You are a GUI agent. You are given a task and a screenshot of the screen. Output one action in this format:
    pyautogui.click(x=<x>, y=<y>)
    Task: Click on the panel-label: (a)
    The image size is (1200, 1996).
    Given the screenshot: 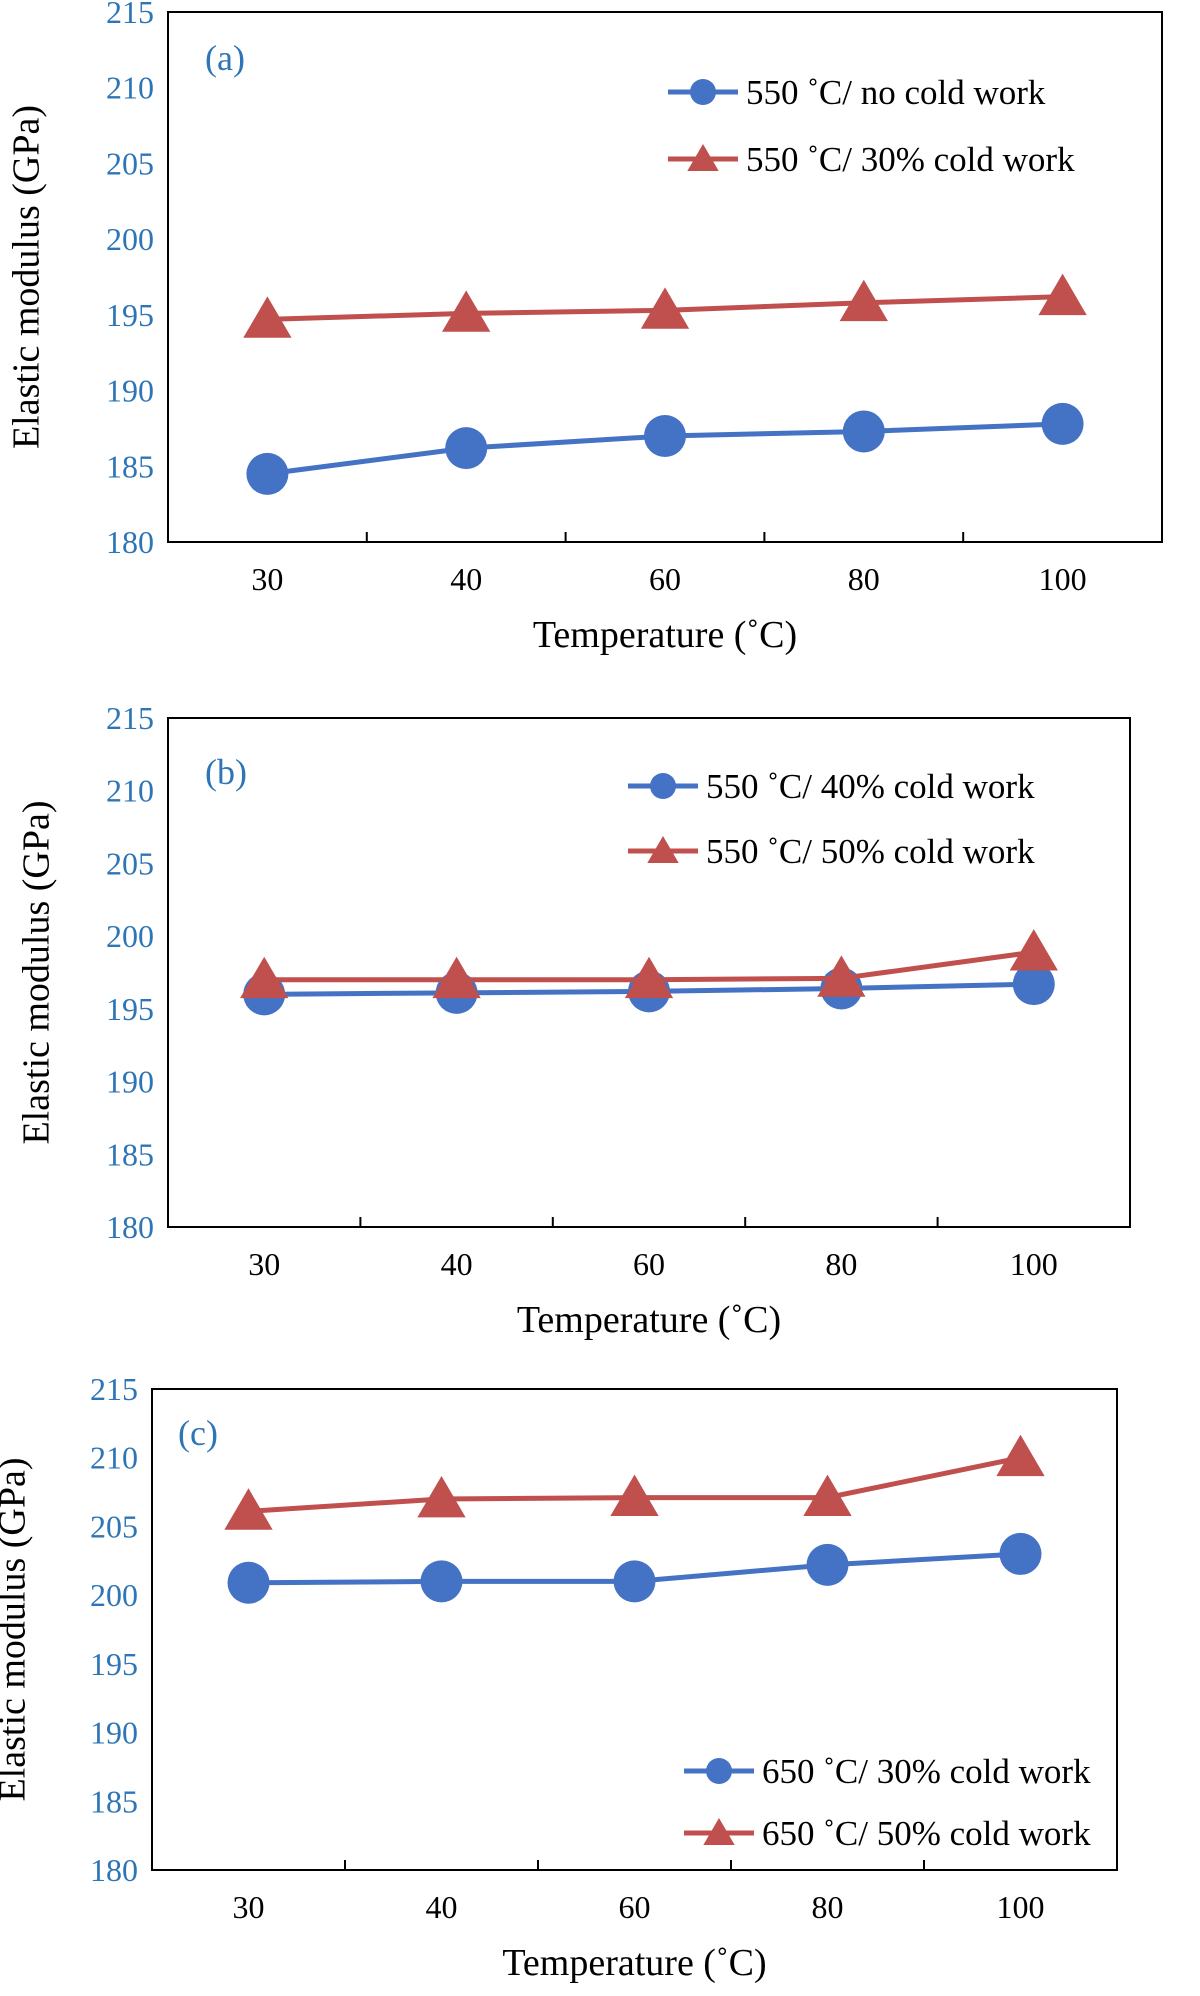 What is the action you would take?
    pyautogui.click(x=225, y=58)
    